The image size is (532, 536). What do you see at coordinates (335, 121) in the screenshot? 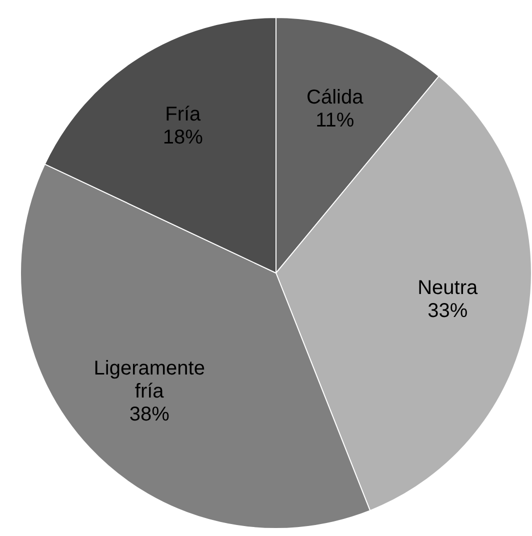
I see `data-label: 11%` at bounding box center [335, 121].